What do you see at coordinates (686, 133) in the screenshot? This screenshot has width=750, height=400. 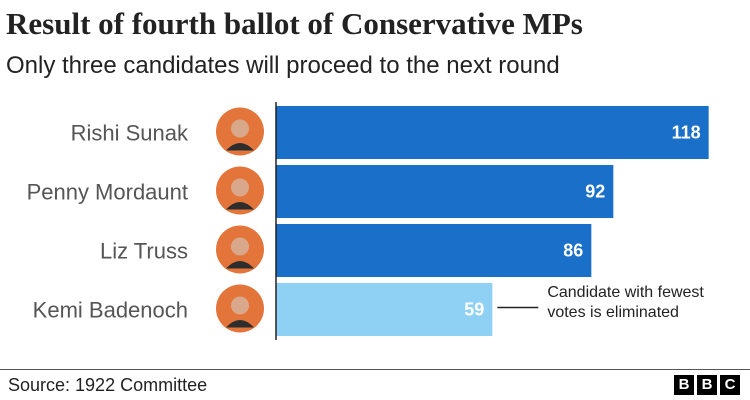 I see `bar-value-label: 118` at bounding box center [686, 133].